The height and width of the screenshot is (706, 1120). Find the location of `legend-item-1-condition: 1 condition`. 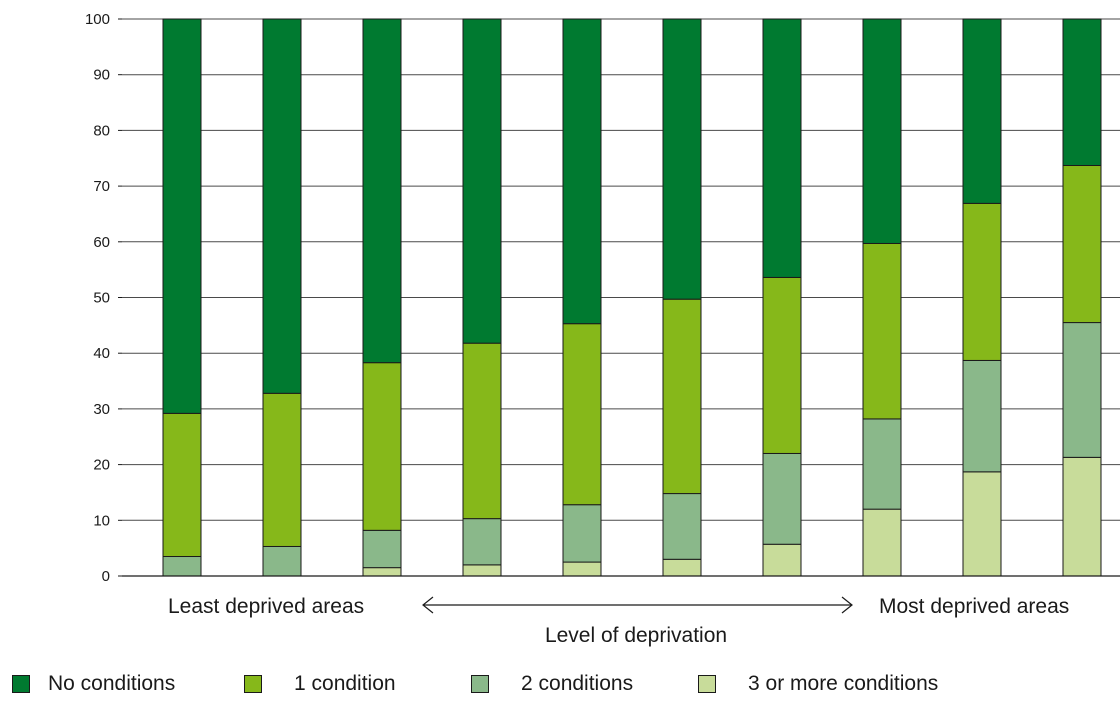

legend-item-1-condition: 1 condition is located at coordinates (320, 684).